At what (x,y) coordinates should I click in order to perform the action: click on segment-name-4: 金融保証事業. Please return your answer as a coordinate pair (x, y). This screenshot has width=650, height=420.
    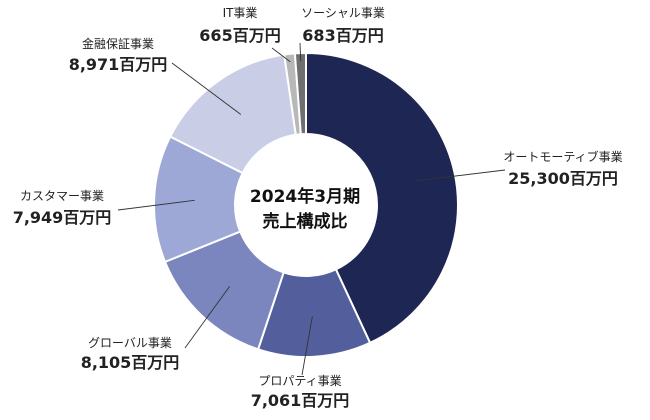
    Looking at the image, I should click on (118, 43).